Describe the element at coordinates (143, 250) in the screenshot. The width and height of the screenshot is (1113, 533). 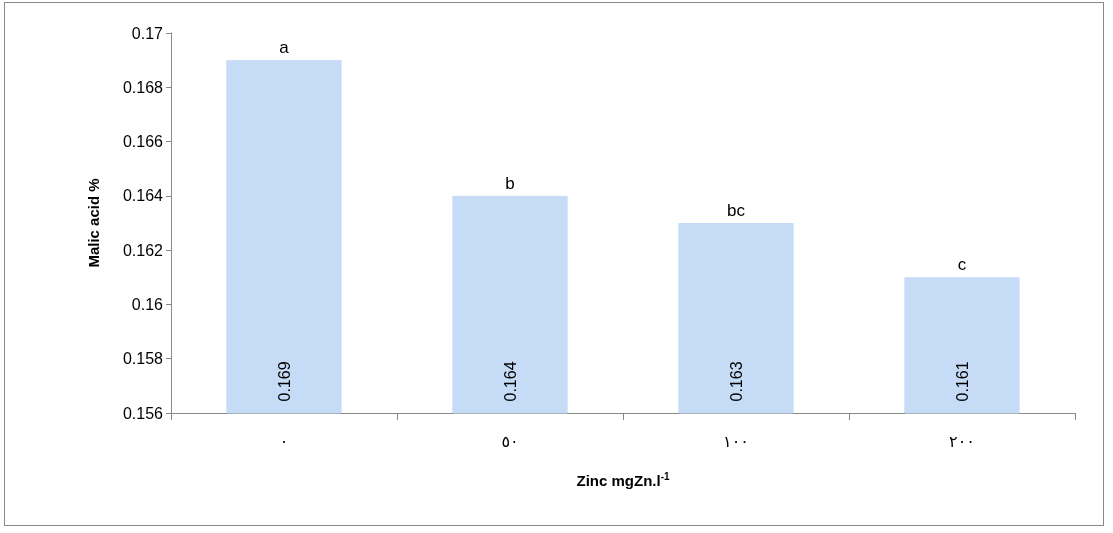
I see `y-tick-label: 0.162` at that location.